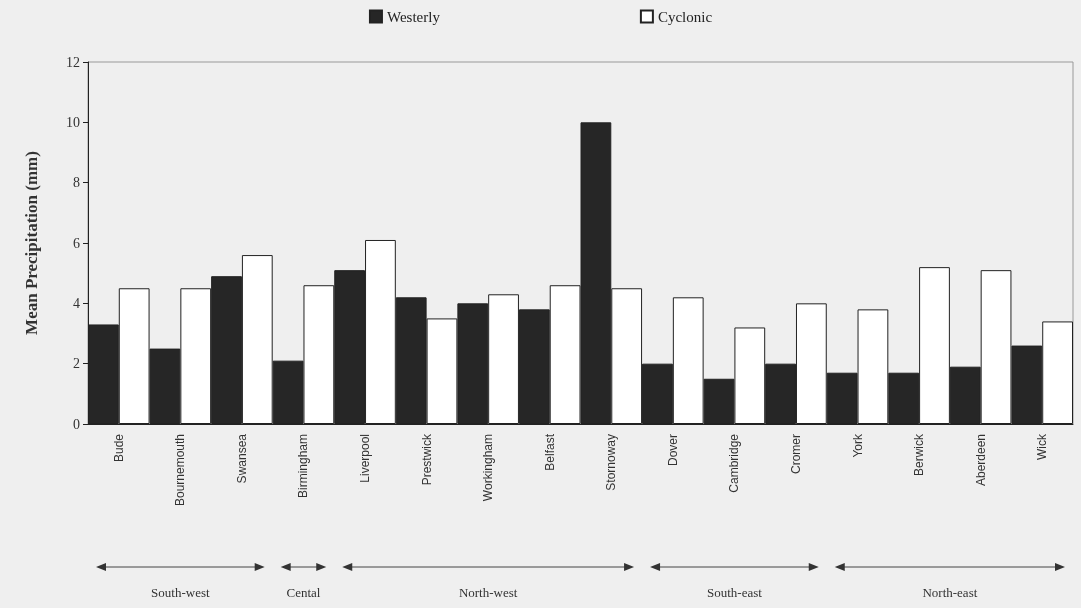 This screenshot has height=608, width=1081. I want to click on x-tick-label: Swansea, so click(241, 458).